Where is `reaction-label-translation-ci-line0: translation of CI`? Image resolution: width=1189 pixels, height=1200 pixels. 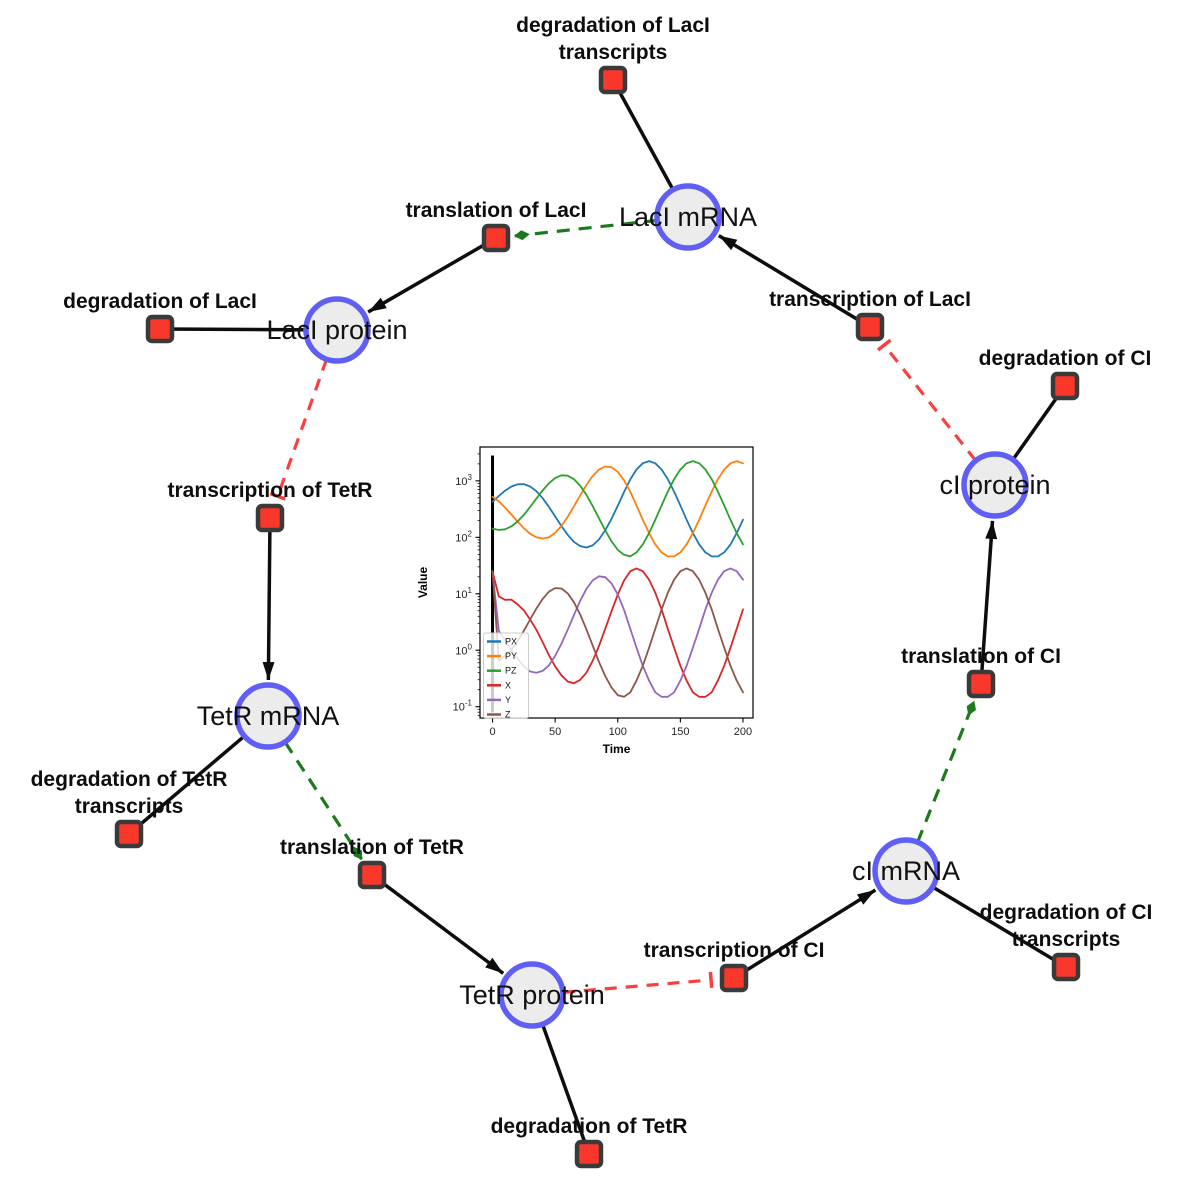 reaction-label-translation-ci-line0: translation of CI is located at coordinates (981, 656).